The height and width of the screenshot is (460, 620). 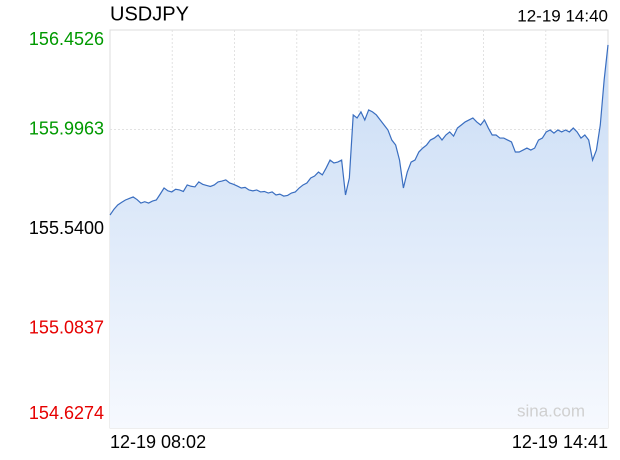 I want to click on y-tick-label: 156.4526, so click(x=66, y=39).